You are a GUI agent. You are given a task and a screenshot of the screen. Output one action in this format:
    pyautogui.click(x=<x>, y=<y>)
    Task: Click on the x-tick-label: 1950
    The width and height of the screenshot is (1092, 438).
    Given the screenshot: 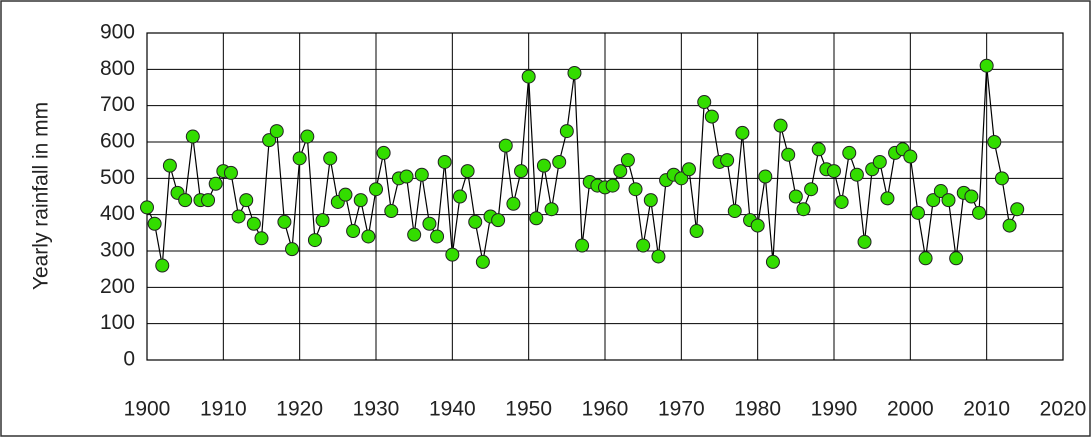 What is the action you would take?
    pyautogui.click(x=528, y=409)
    